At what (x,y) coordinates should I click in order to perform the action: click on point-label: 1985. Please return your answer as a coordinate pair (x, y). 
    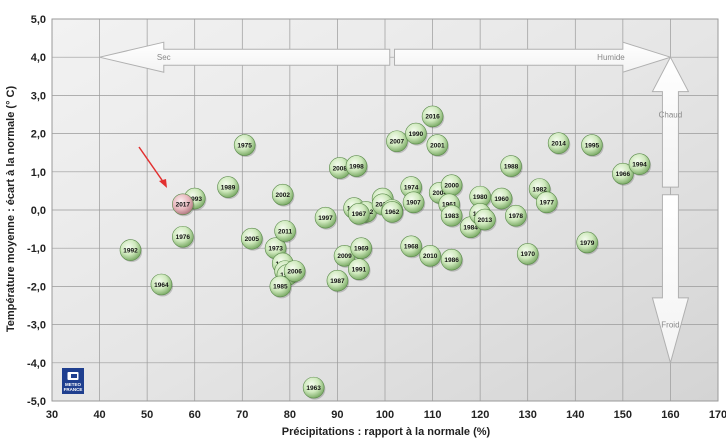
    Looking at the image, I should click on (280, 287).